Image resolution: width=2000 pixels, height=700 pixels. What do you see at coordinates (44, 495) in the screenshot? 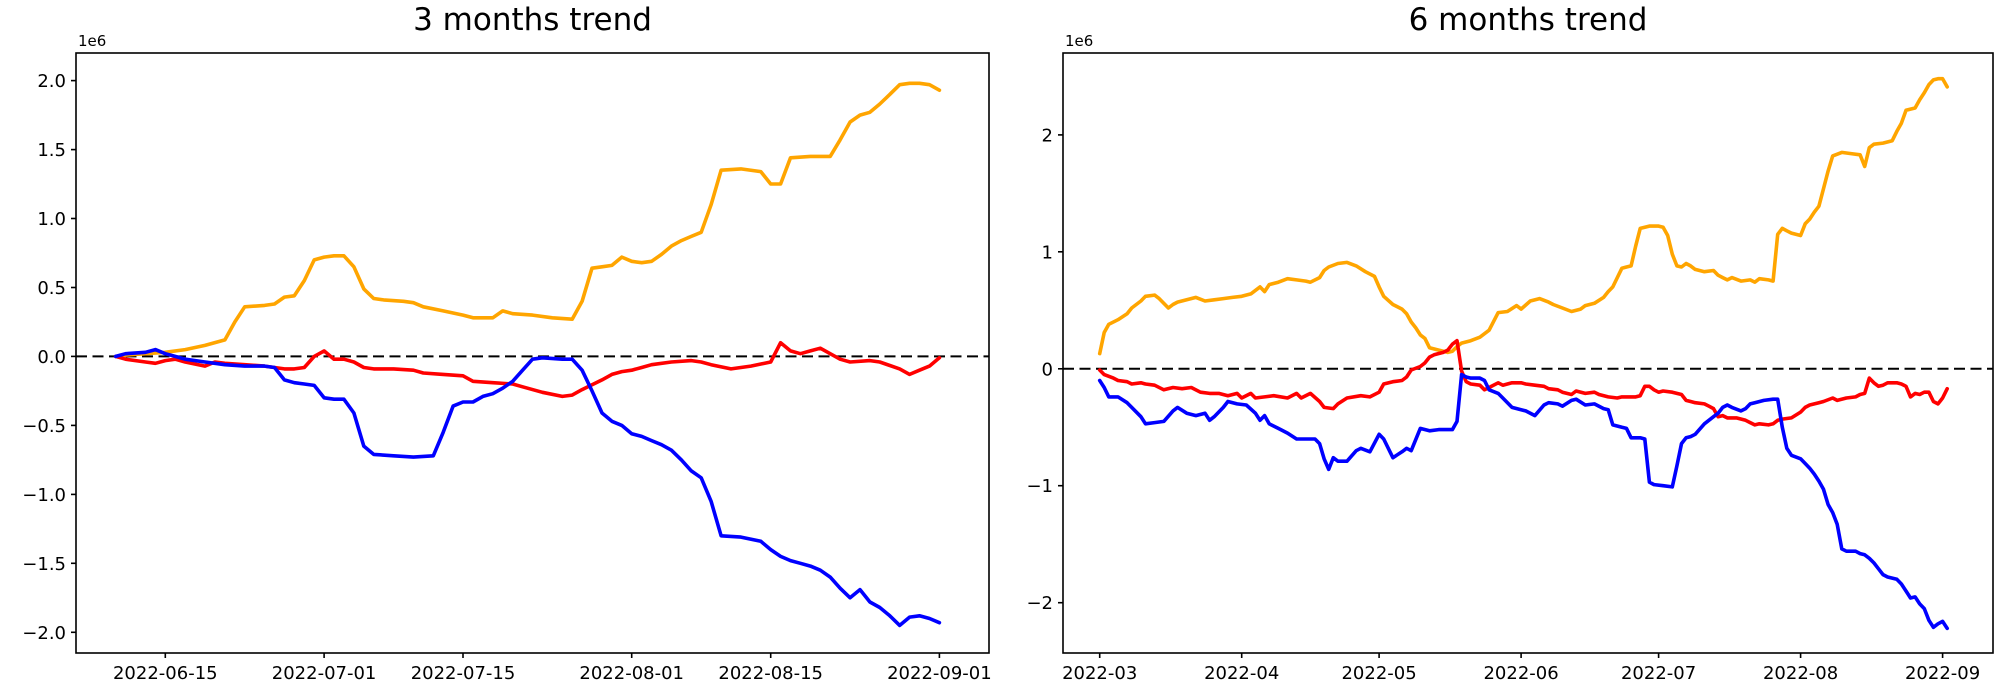
I see `y-tick-label: −1.0` at bounding box center [44, 495].